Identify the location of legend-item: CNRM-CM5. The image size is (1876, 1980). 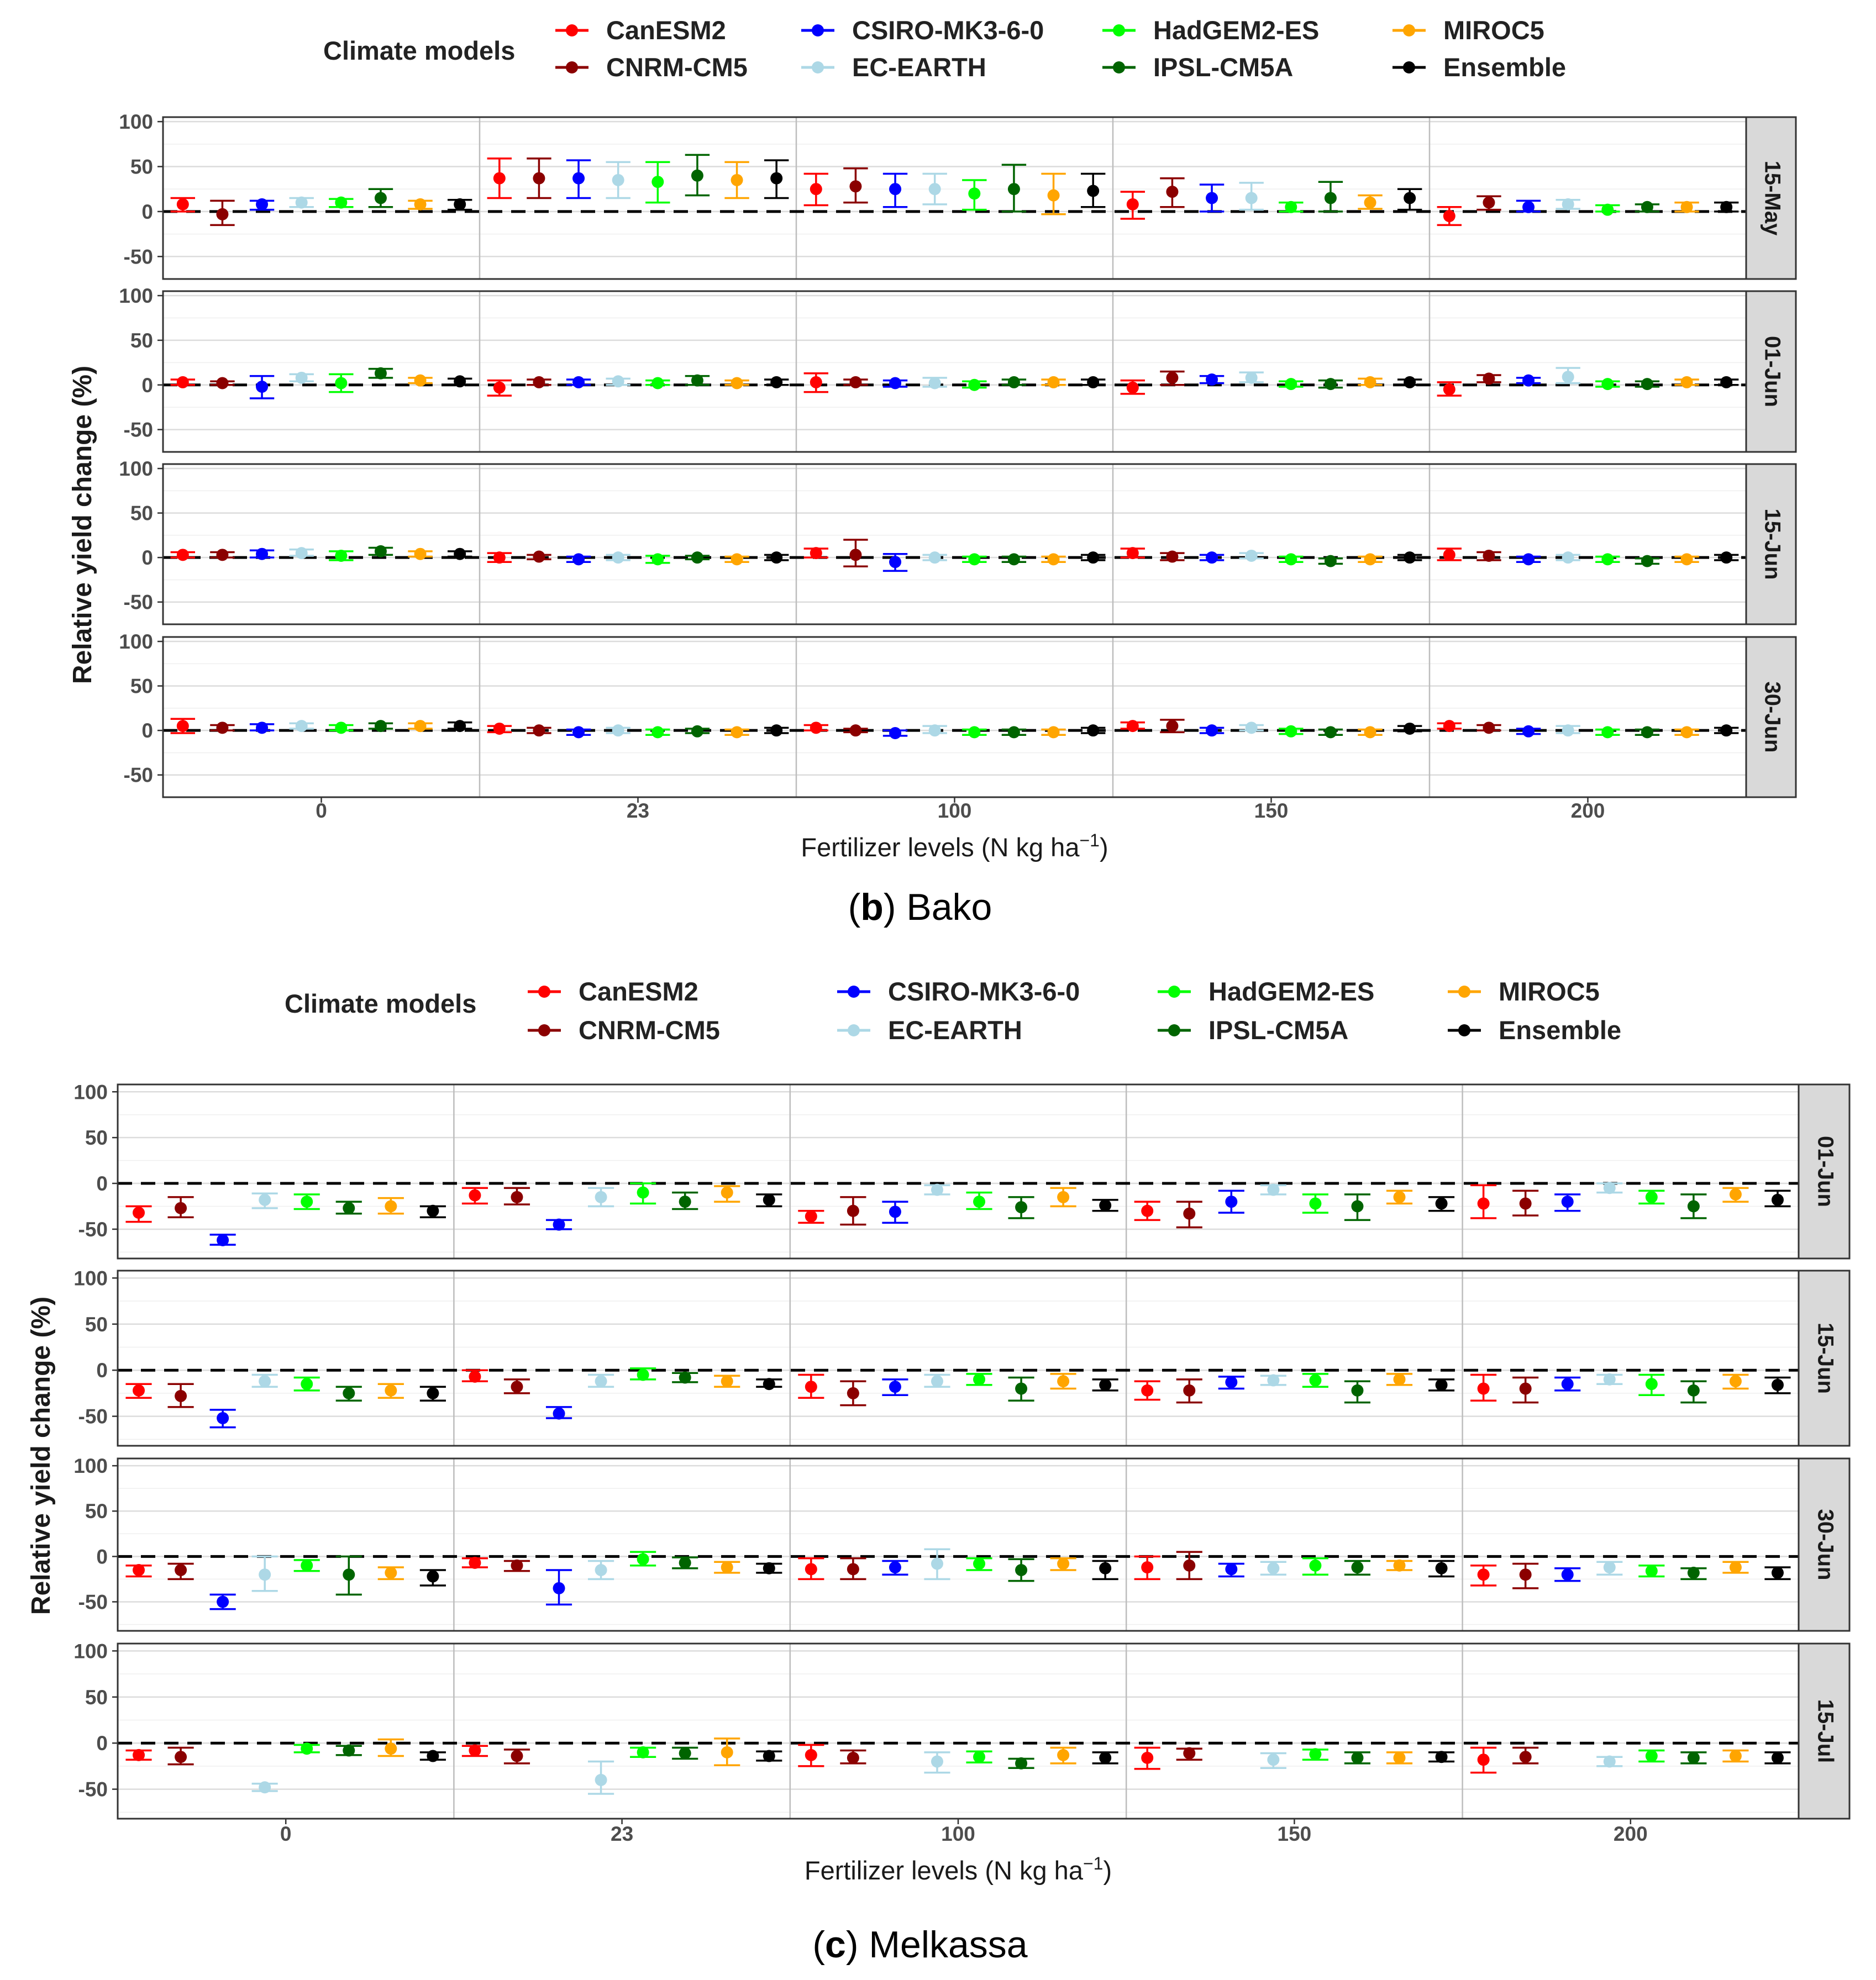
(624, 1030).